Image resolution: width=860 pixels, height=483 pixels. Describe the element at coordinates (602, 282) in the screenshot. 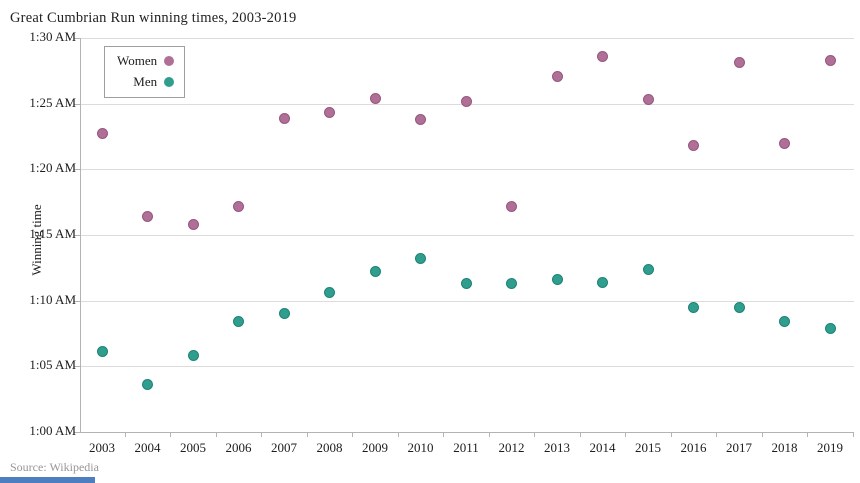

I see `point-men-2014` at that location.